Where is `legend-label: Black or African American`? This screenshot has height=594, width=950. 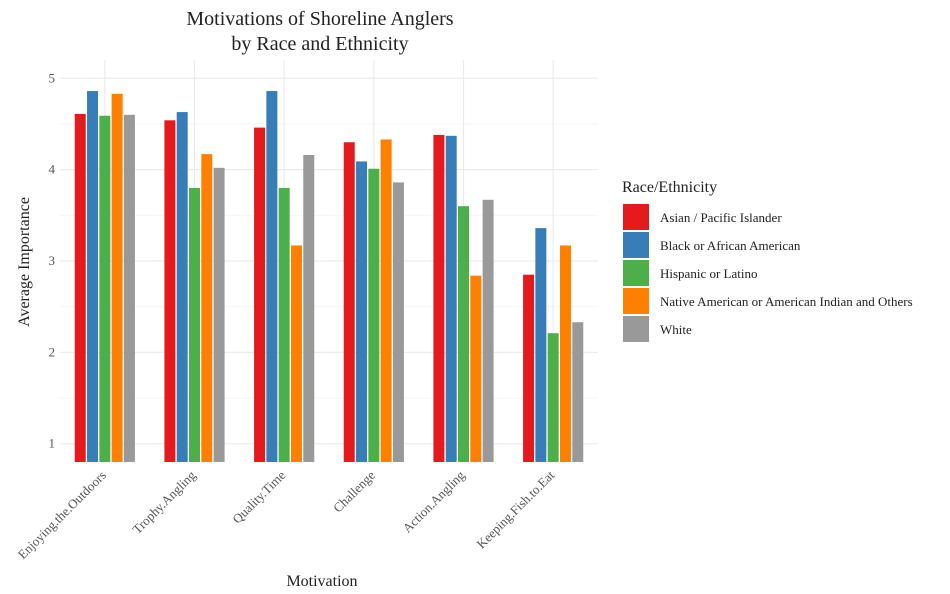 legend-label: Black or African American is located at coordinates (730, 245).